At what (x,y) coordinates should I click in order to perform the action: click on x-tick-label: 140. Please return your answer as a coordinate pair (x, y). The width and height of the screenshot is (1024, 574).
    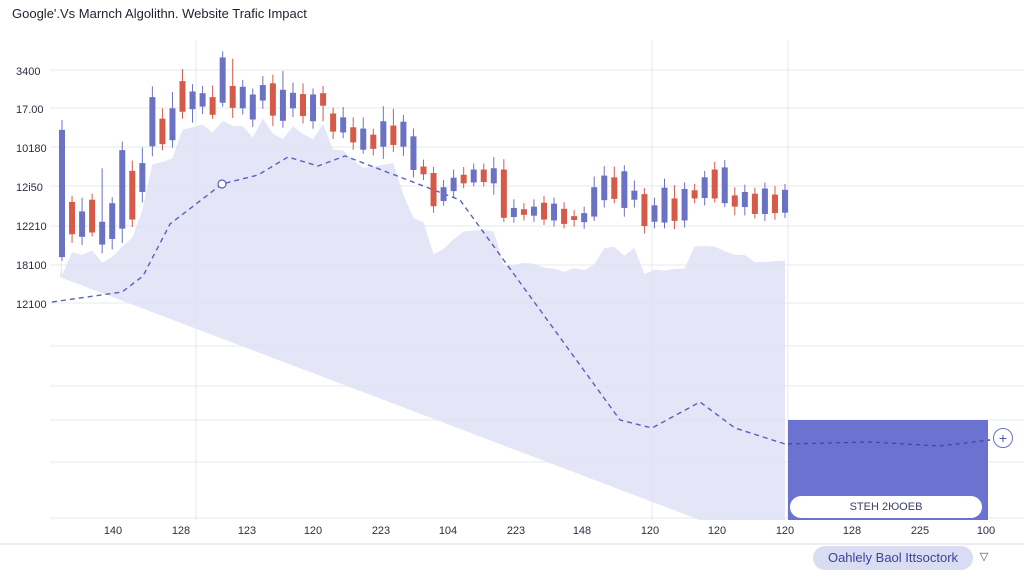
    Looking at the image, I should click on (113, 531).